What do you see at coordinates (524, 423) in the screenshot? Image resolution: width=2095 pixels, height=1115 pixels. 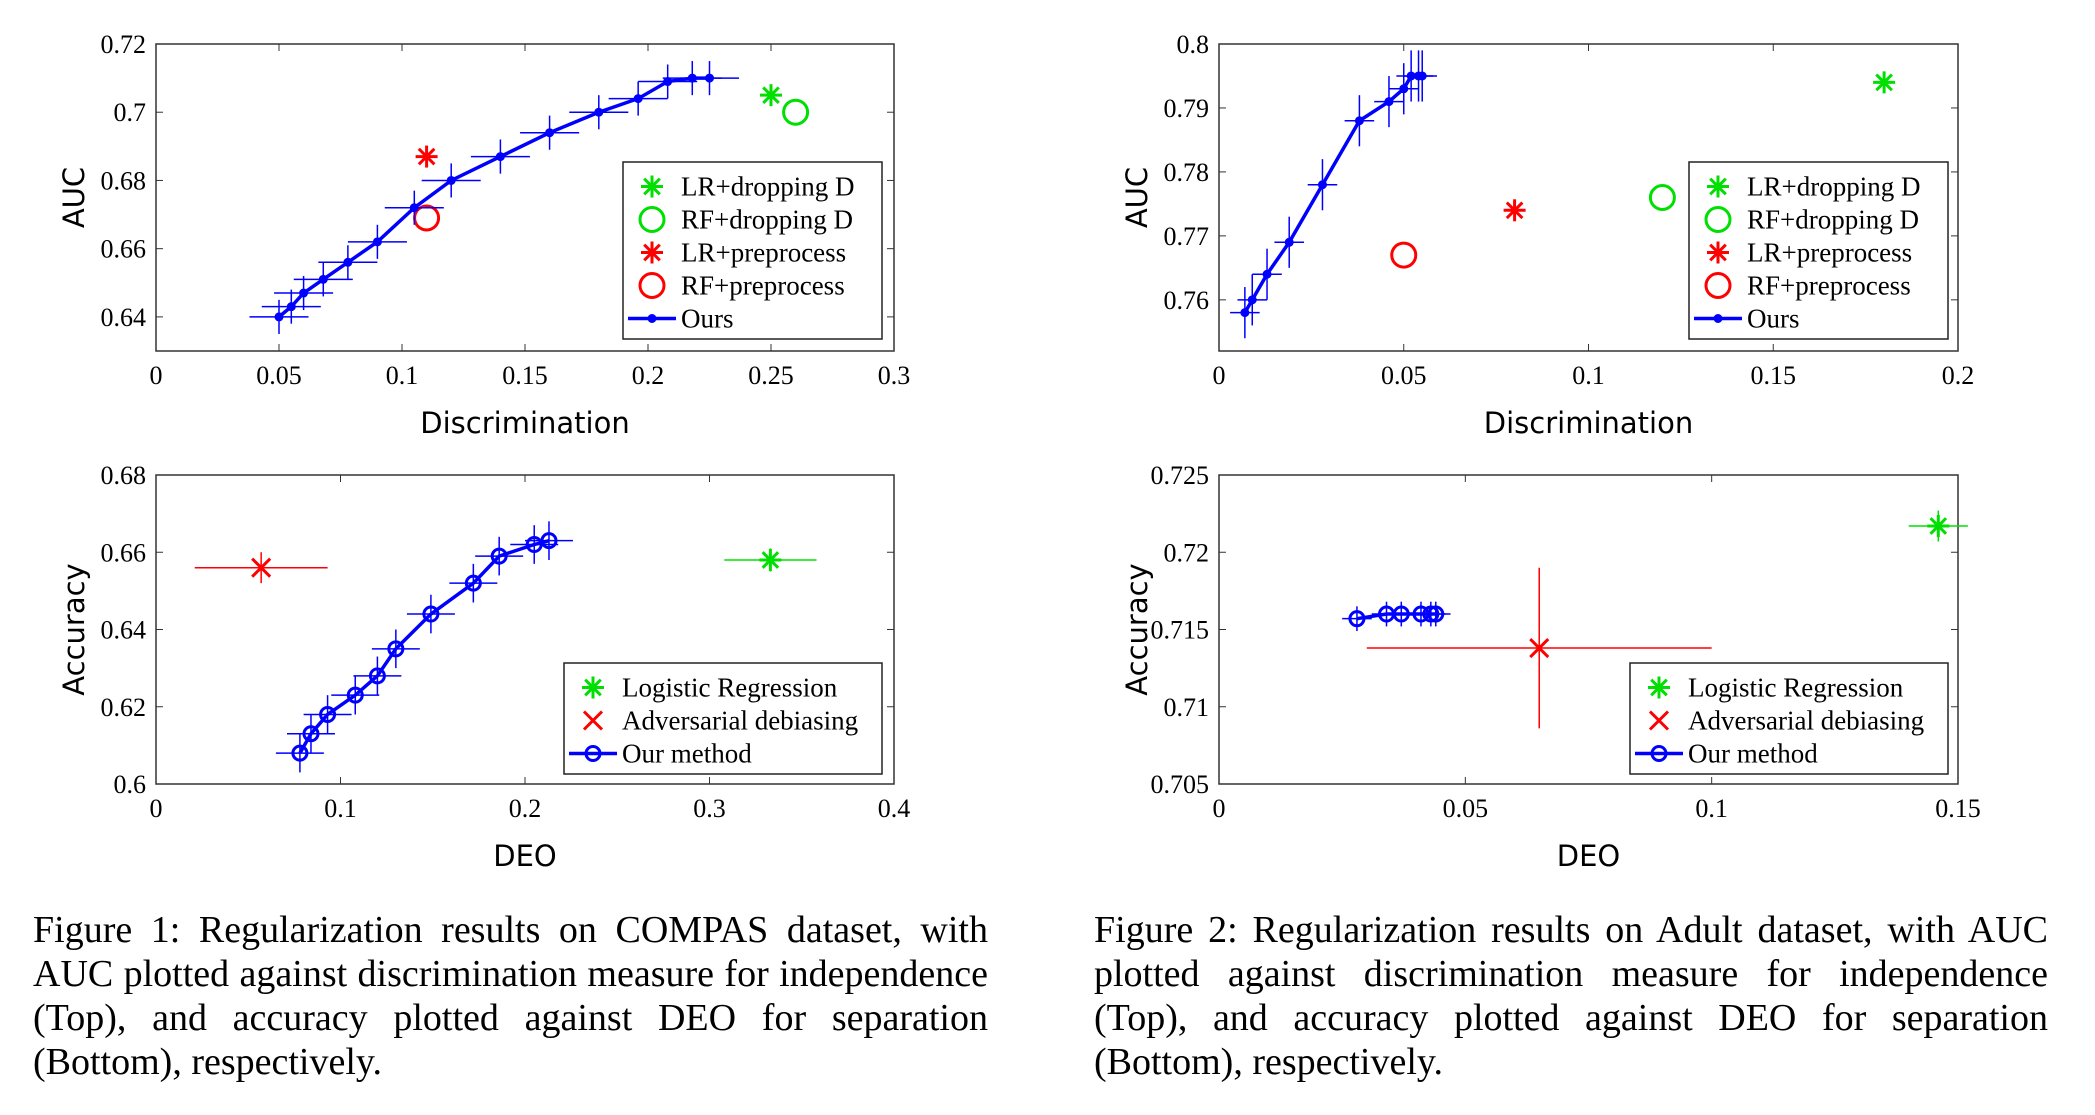 I see `x-axis-label: Discrimination` at bounding box center [524, 423].